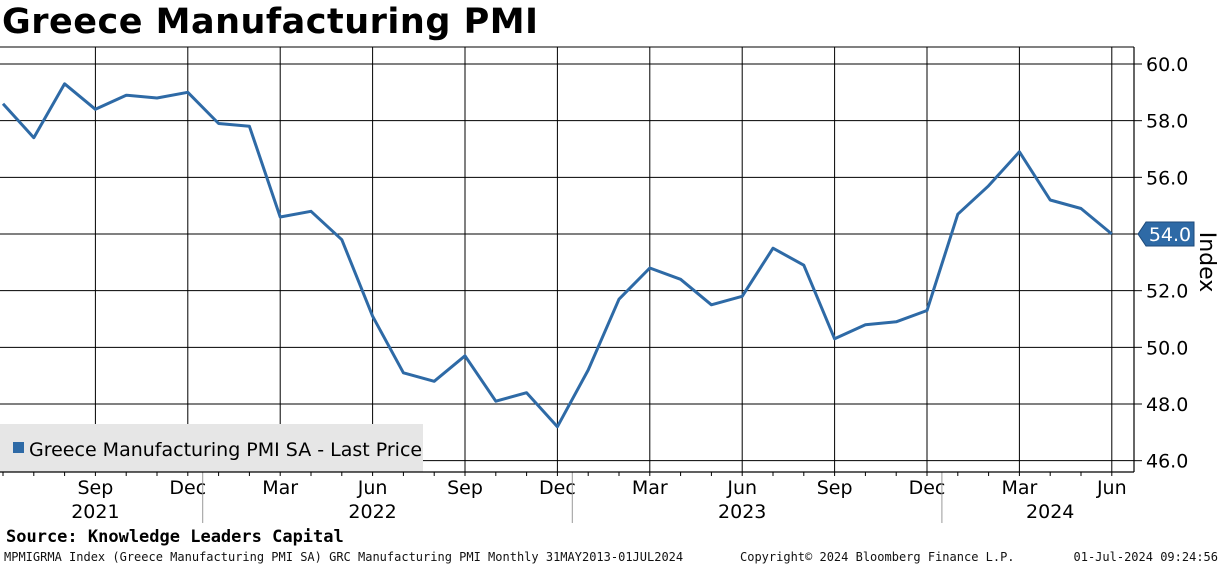  I want to click on legend: Greece Manufacturing PMI SA - Last Price, so click(211, 448).